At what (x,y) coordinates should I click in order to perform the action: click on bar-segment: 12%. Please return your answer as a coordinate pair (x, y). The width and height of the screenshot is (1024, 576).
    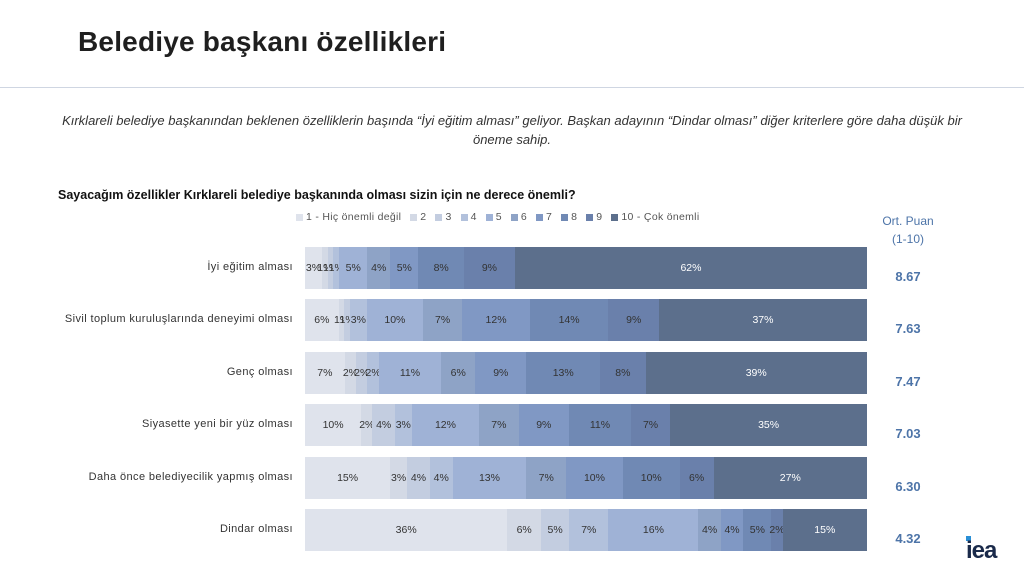
    Looking at the image, I should click on (496, 320).